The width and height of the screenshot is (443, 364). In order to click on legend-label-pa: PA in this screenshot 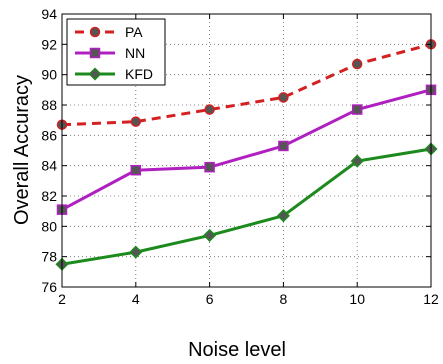, I will do `click(134, 32)`.